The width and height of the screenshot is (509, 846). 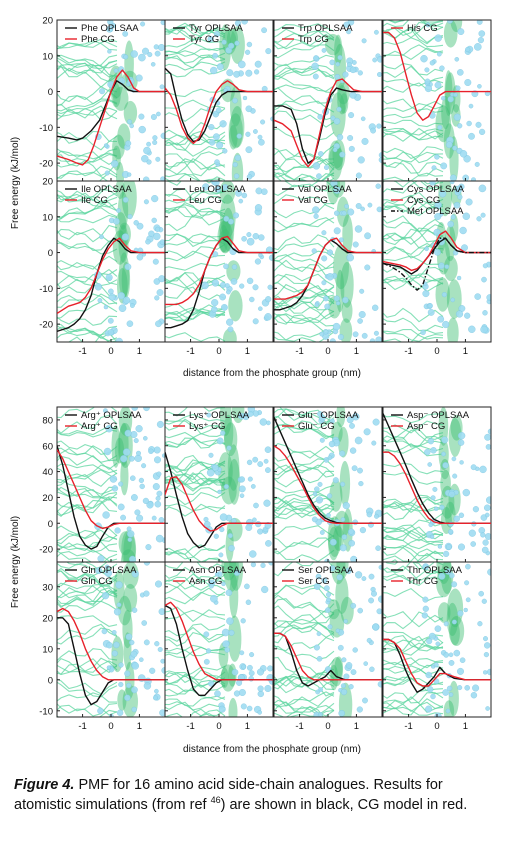 I want to click on legend-label: Ile CG, so click(x=94, y=200).